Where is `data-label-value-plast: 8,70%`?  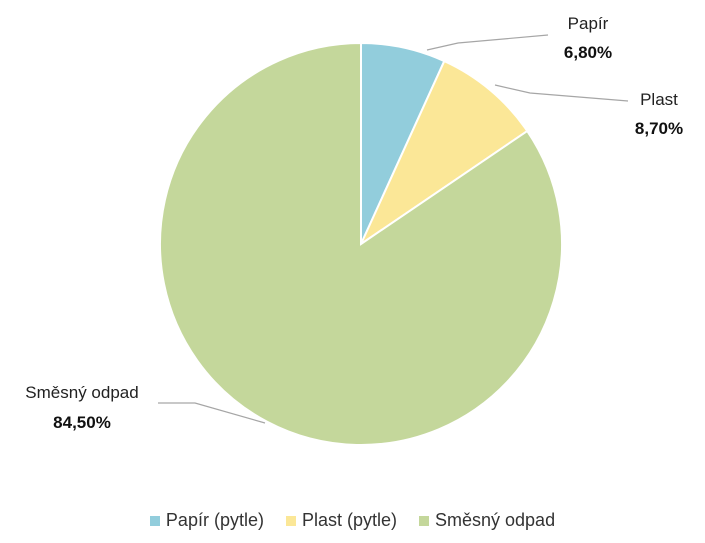
data-label-value-plast: 8,70% is located at coordinates (659, 128).